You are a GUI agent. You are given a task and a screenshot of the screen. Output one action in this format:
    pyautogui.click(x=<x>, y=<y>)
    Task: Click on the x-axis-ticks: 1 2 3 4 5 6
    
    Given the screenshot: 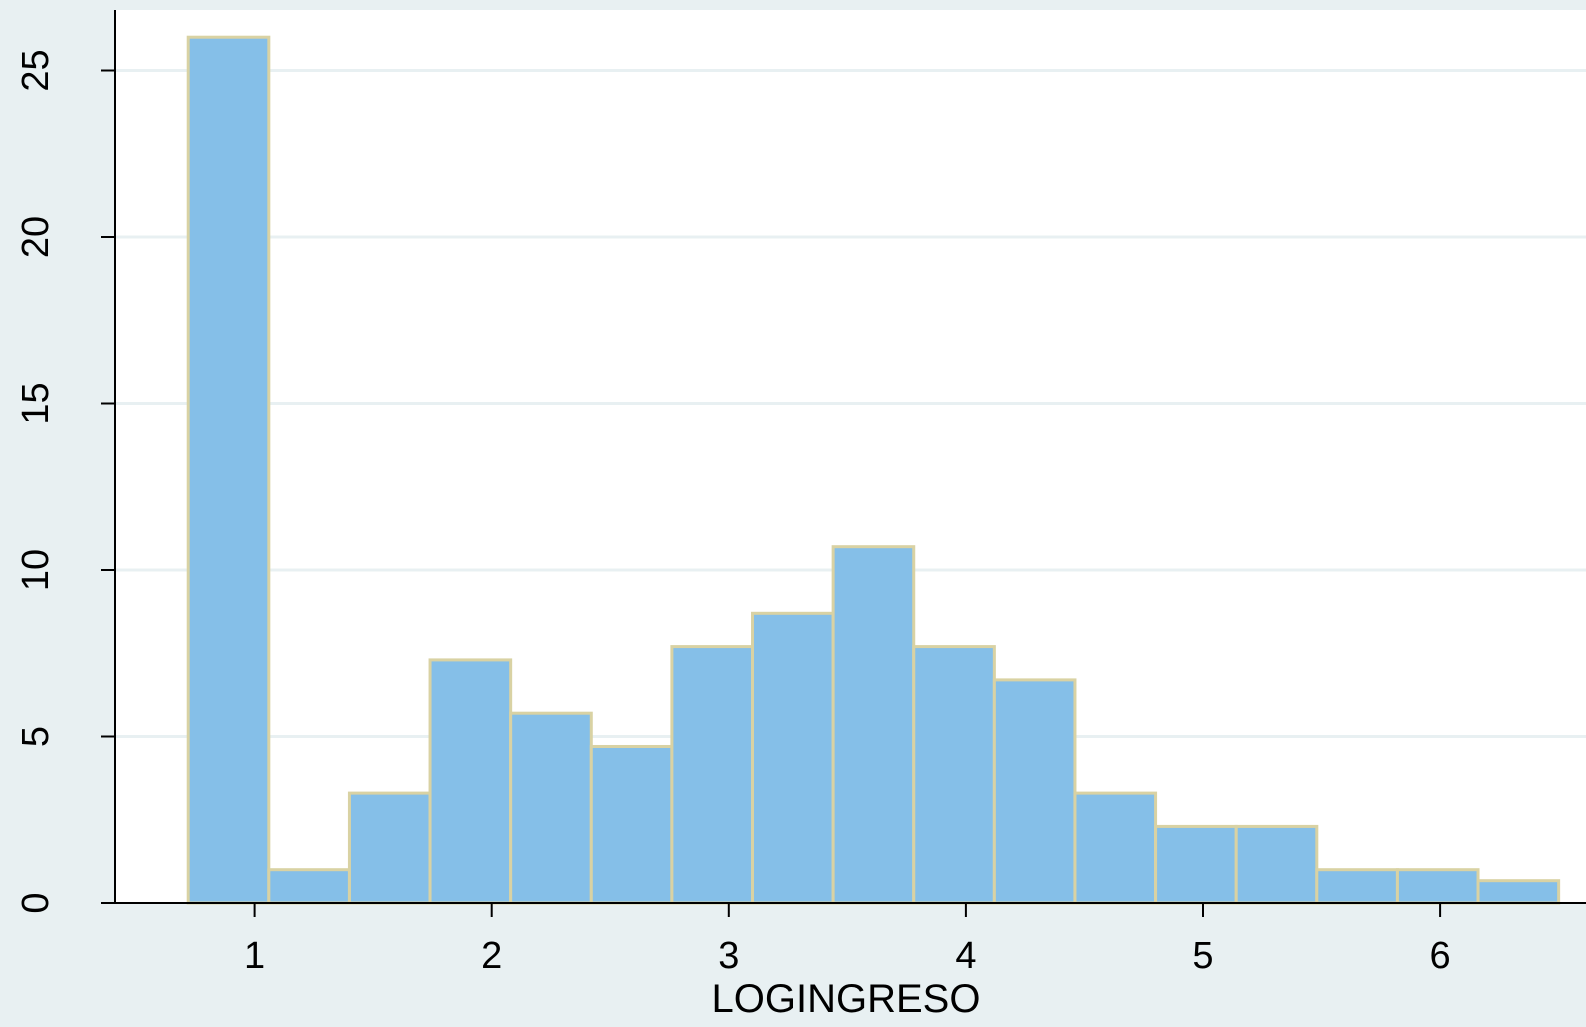 What is the action you would take?
    pyautogui.click(x=847, y=940)
    